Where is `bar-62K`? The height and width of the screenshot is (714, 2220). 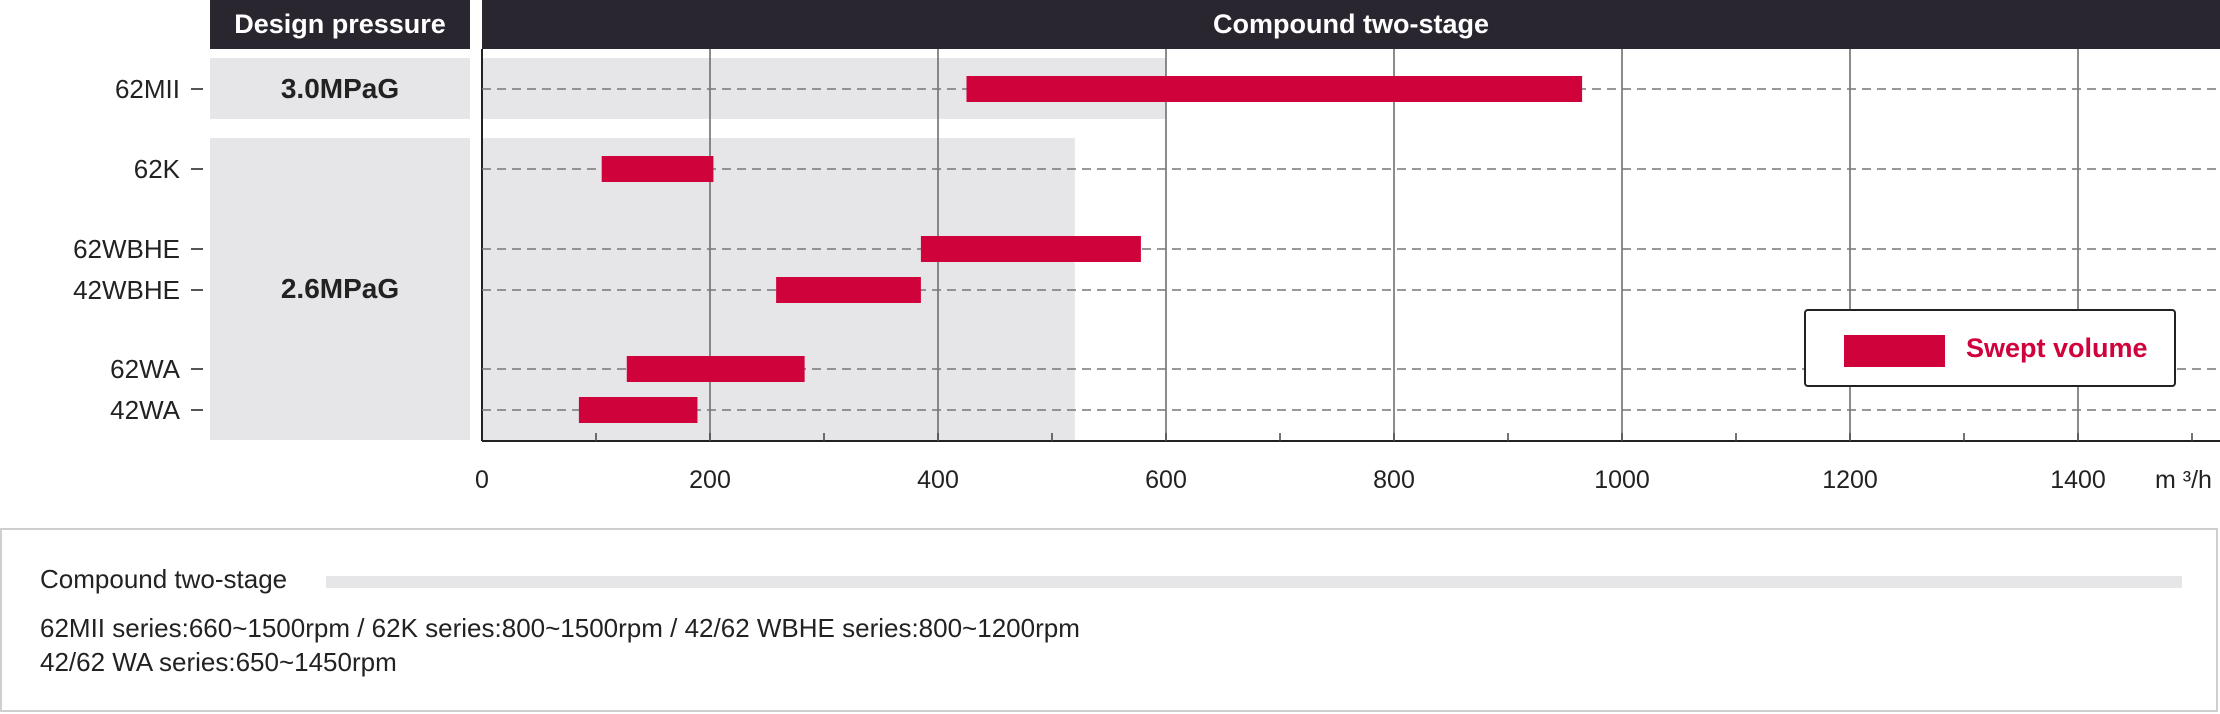
bar-62K is located at coordinates (657, 169).